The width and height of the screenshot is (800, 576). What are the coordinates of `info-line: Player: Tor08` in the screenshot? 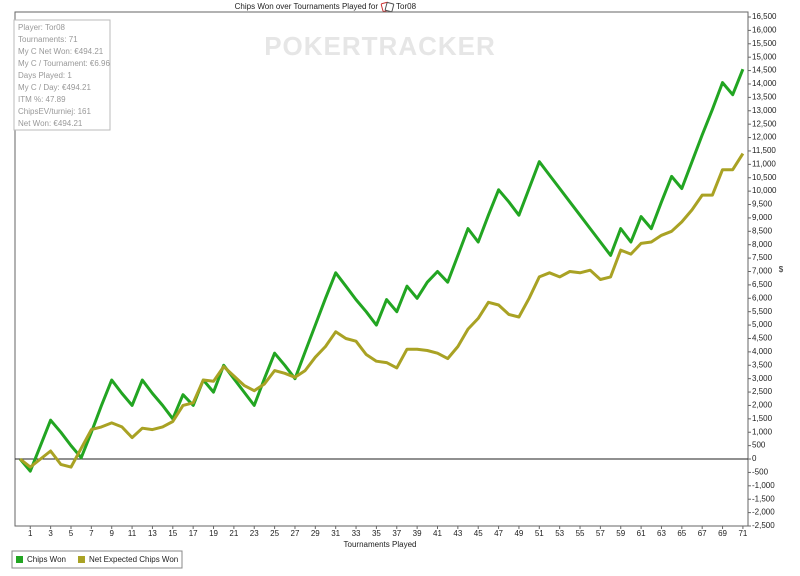 It's located at (42, 27).